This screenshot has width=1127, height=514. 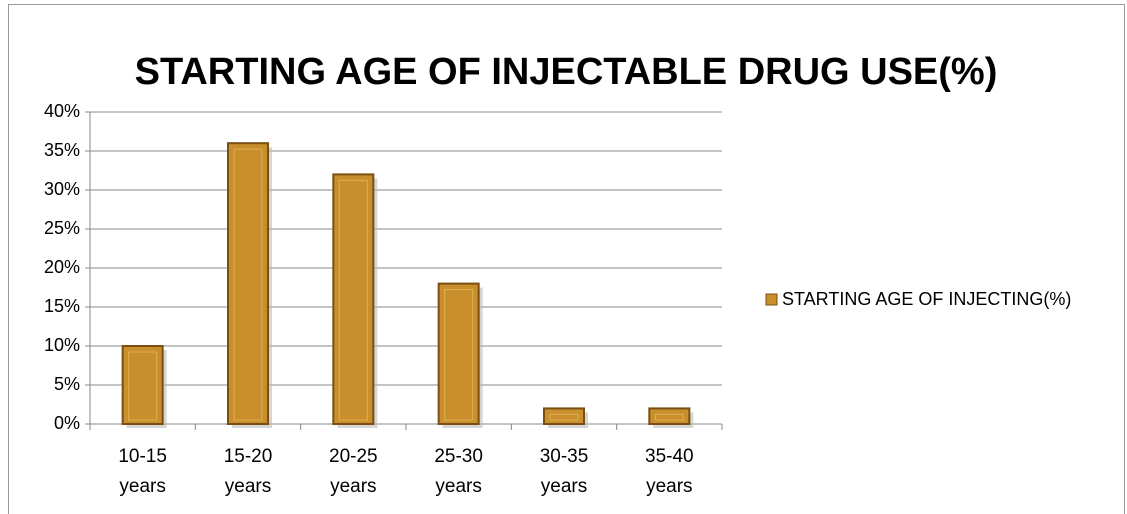 What do you see at coordinates (62, 150) in the screenshot?
I see `y-tick-label: 35%` at bounding box center [62, 150].